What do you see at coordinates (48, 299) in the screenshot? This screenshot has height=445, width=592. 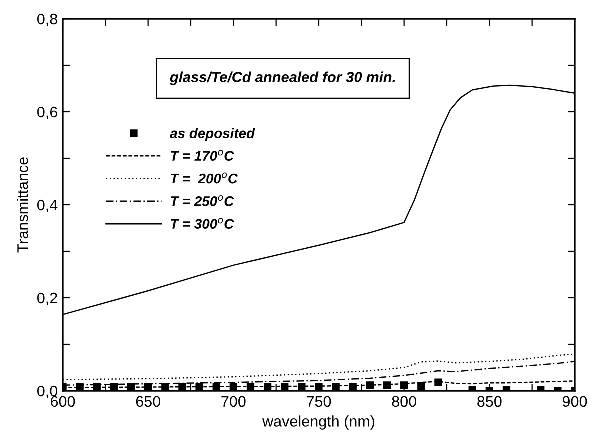 I see `y-tick-label: 0,2` at bounding box center [48, 299].